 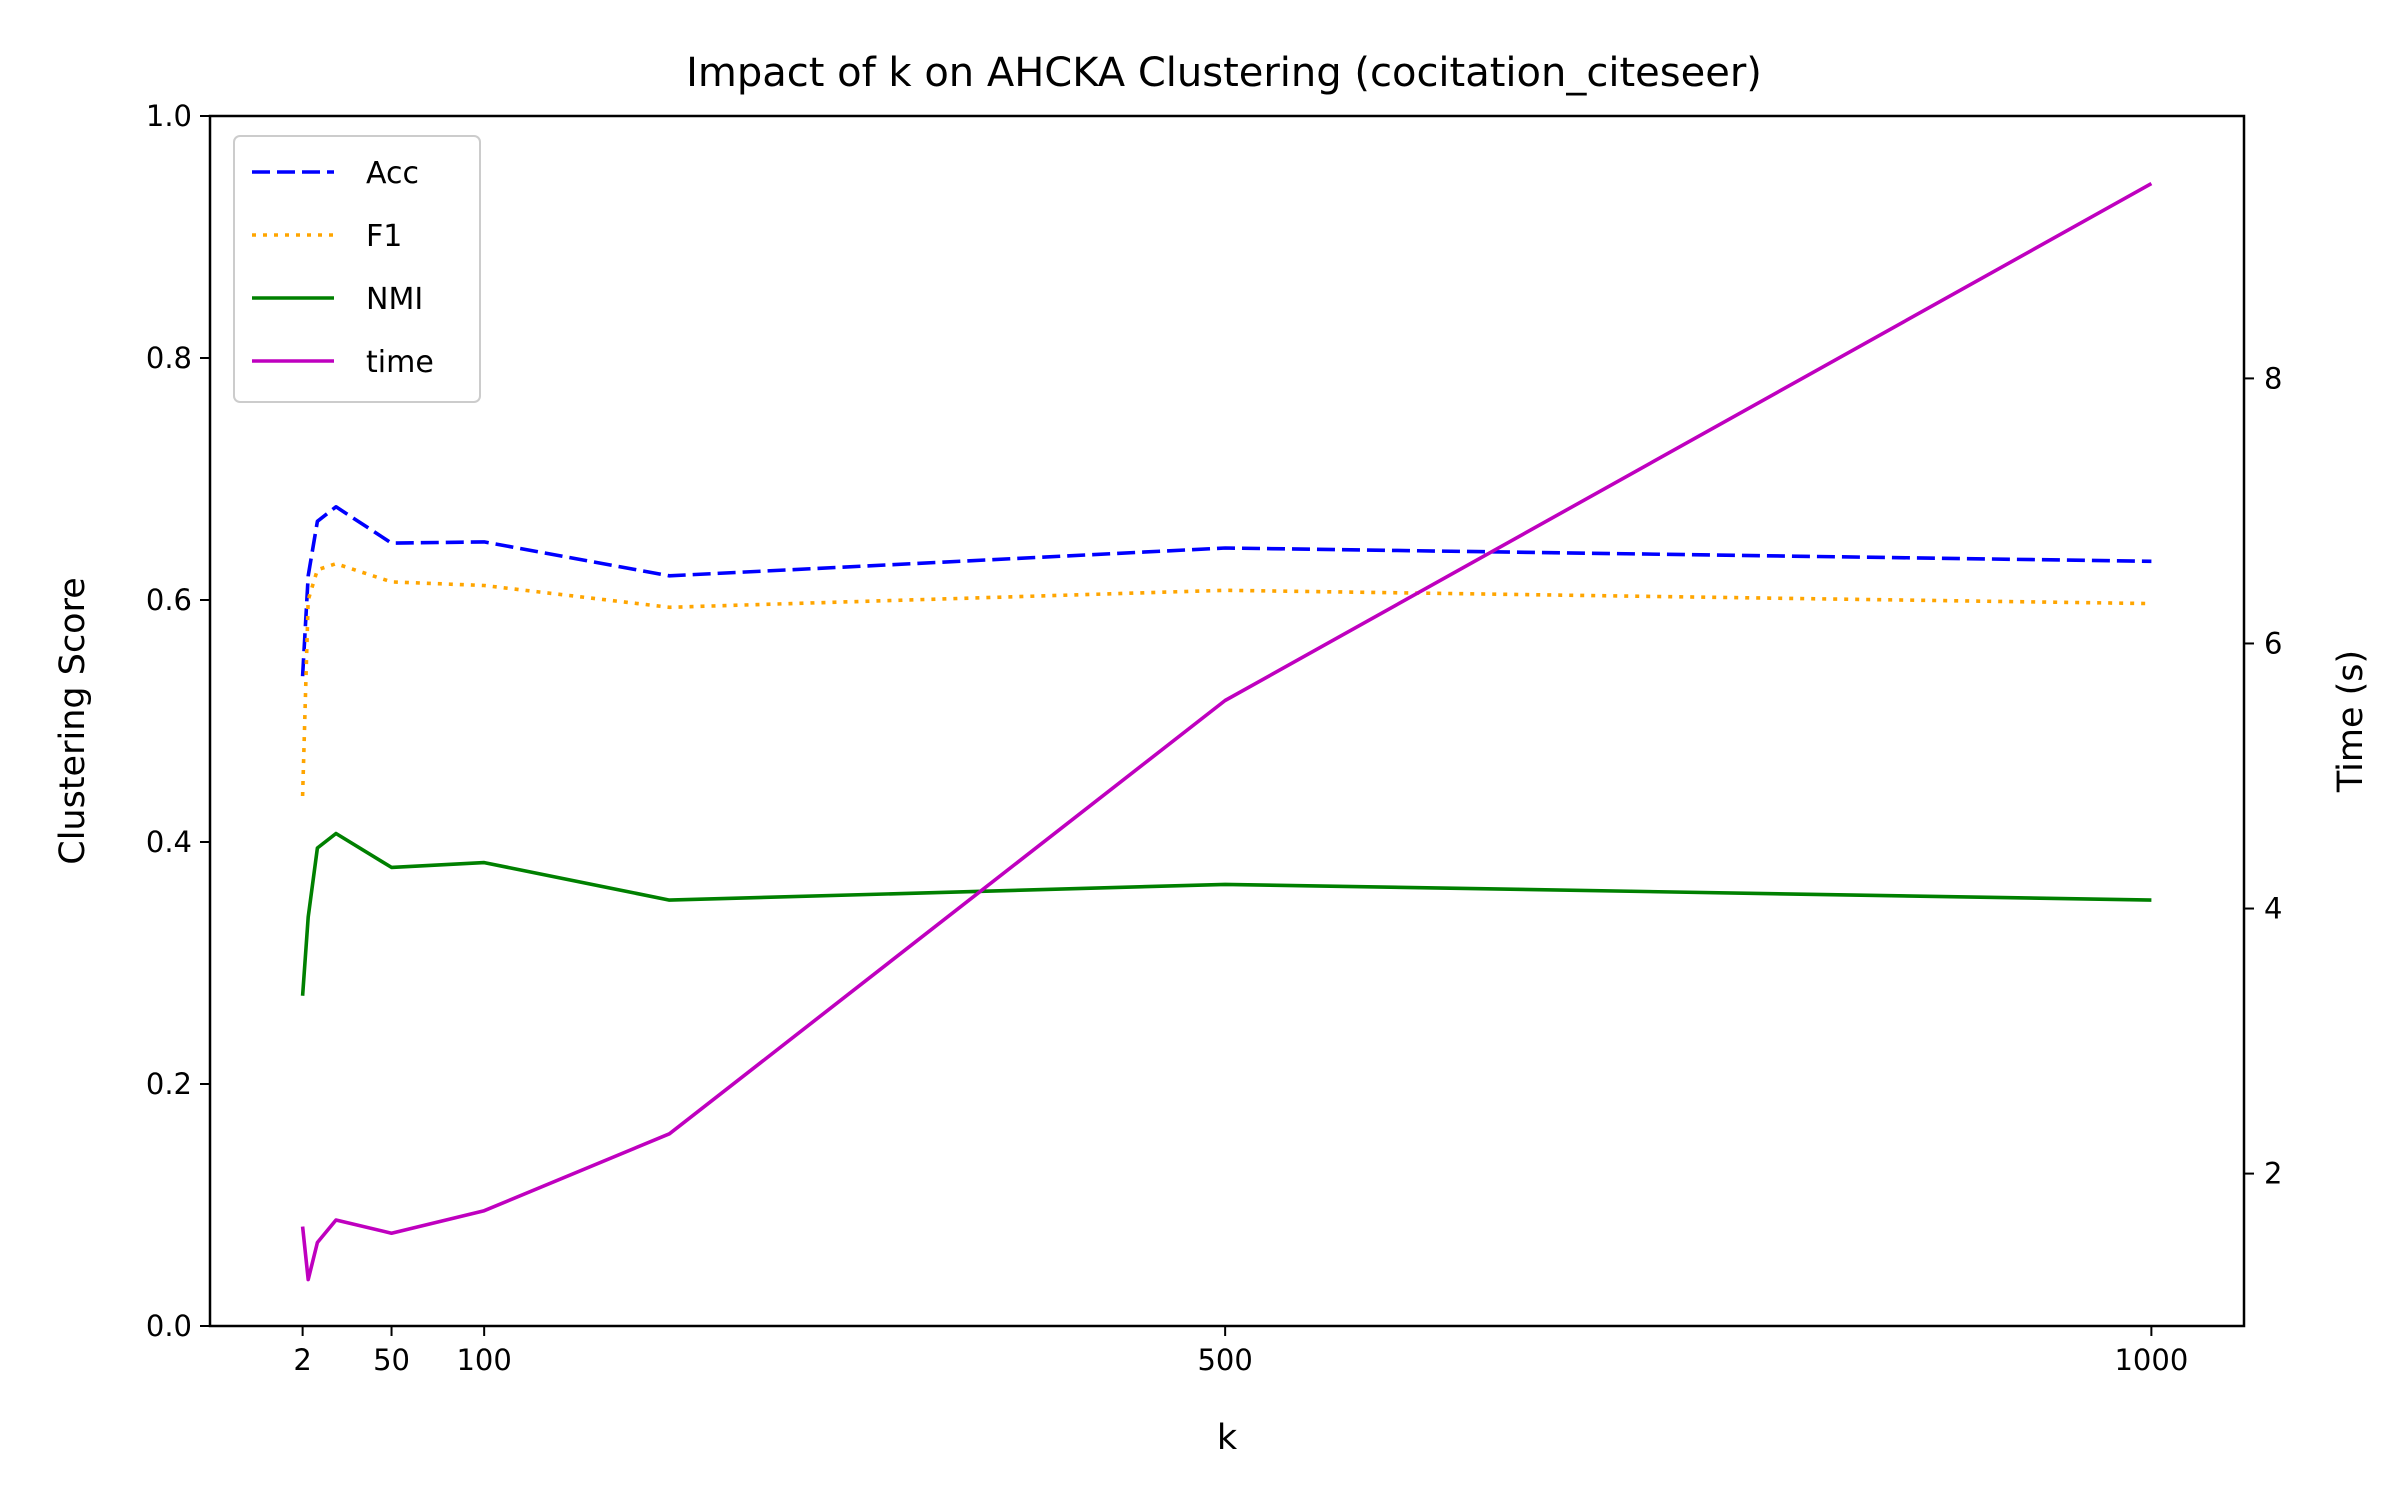 I want to click on y-tick-label: 0.0, so click(x=169, y=1326).